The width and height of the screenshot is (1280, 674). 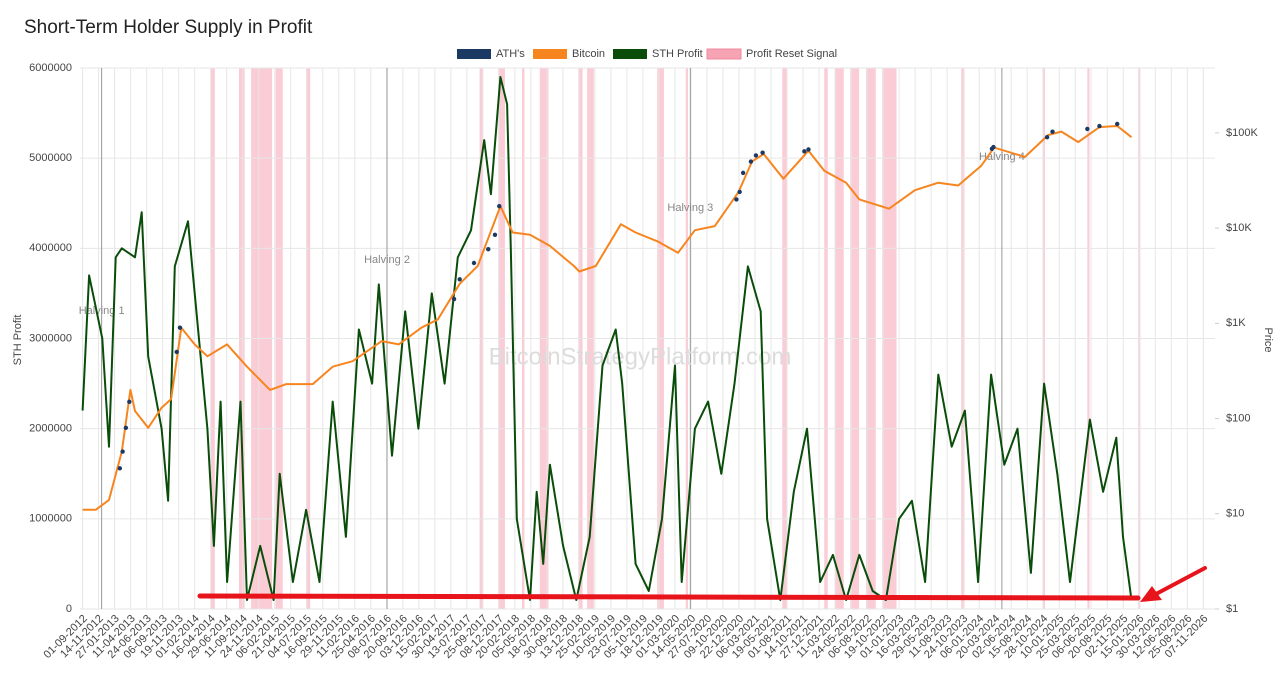 I want to click on highlight-arrow-head, so click(x=1151, y=594).